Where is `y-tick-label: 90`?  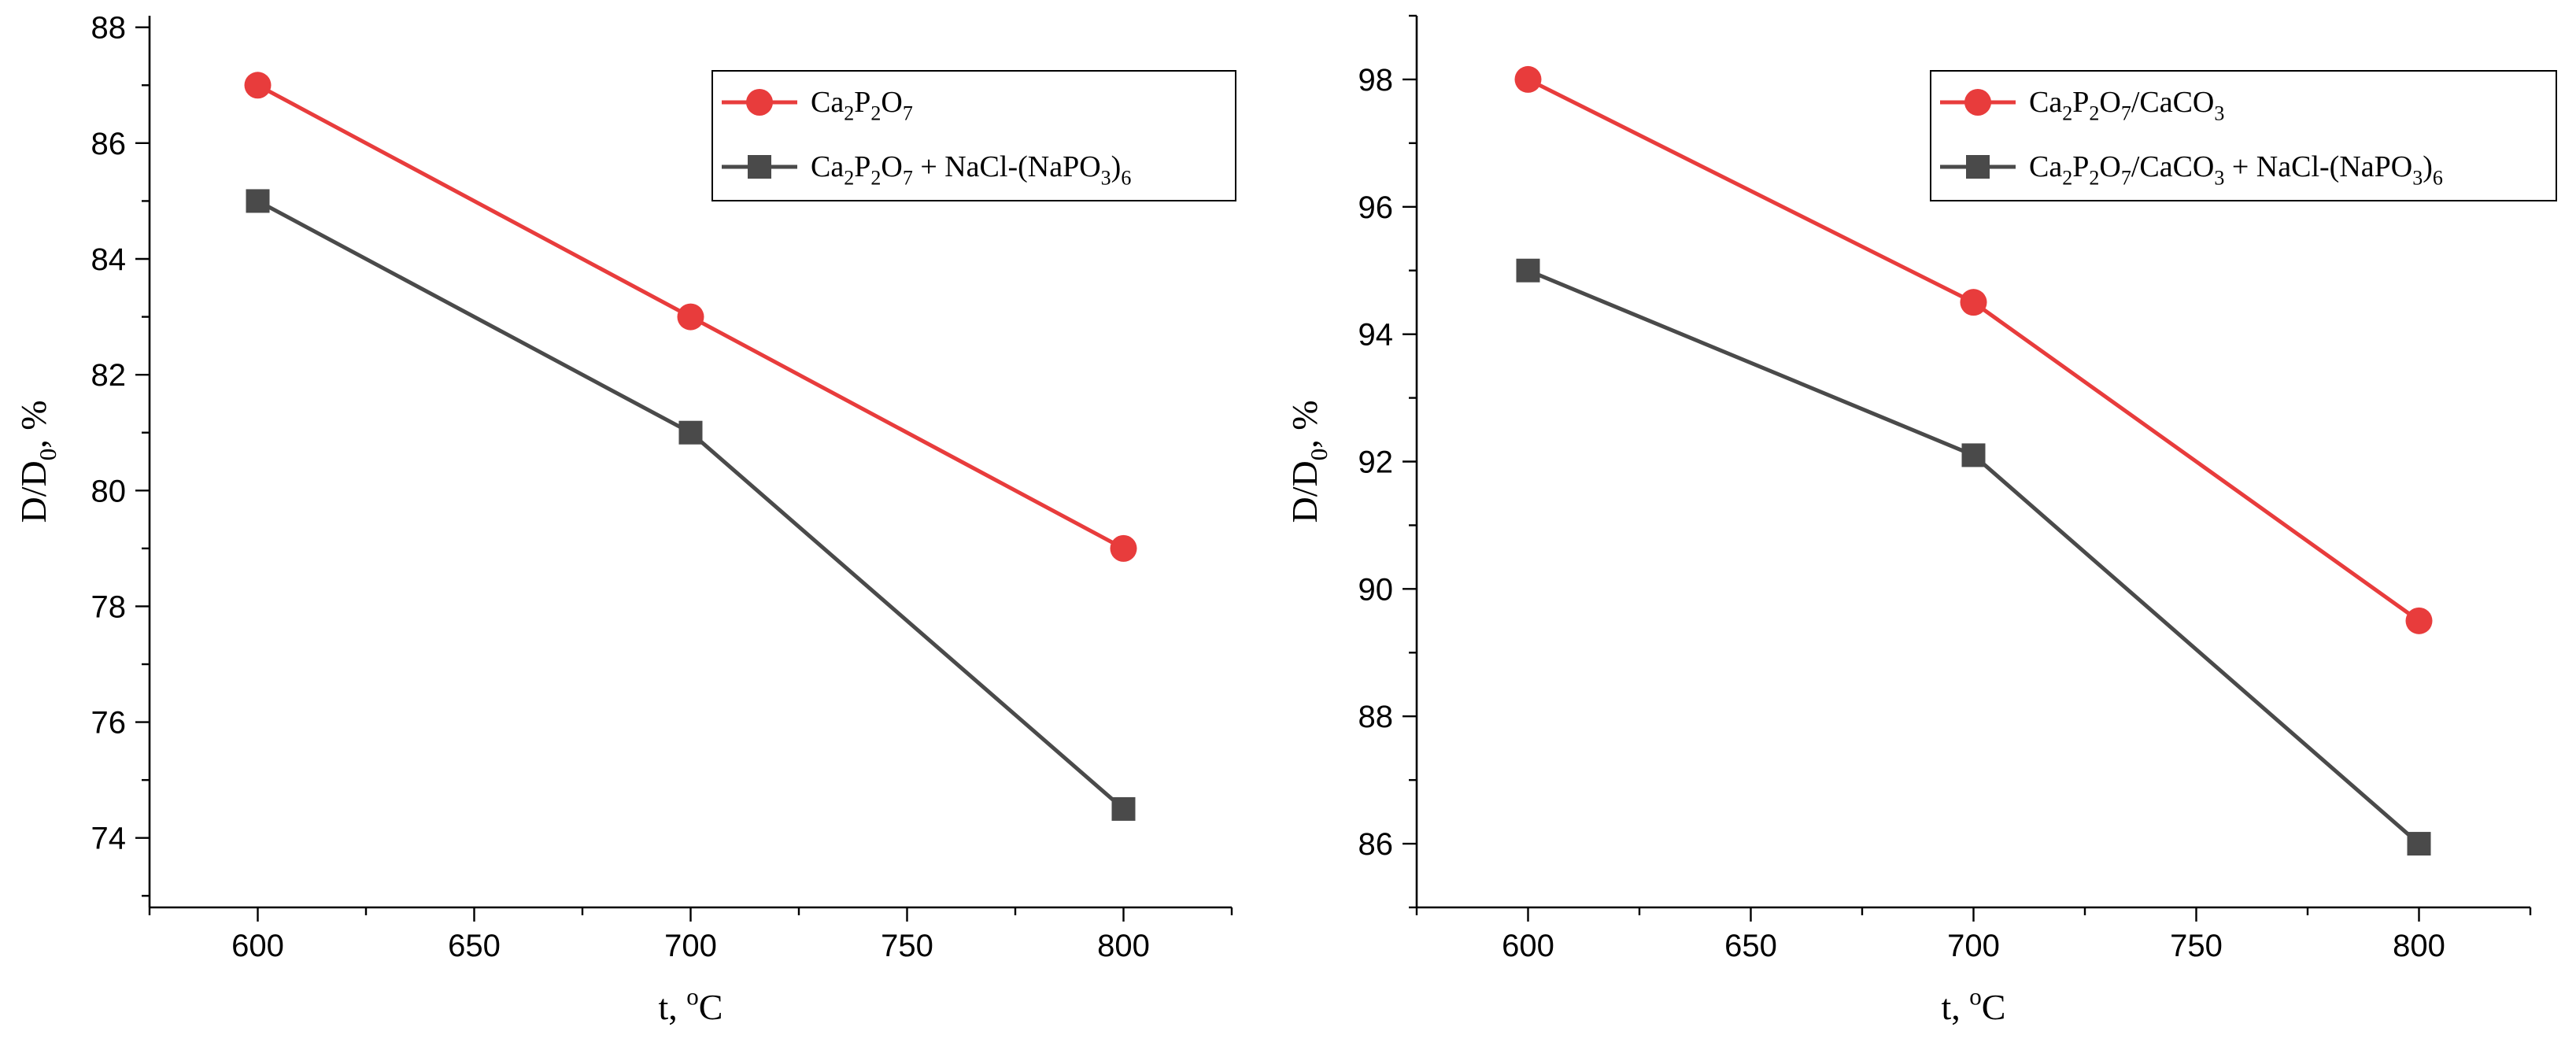 y-tick-label: 90 is located at coordinates (1376, 590).